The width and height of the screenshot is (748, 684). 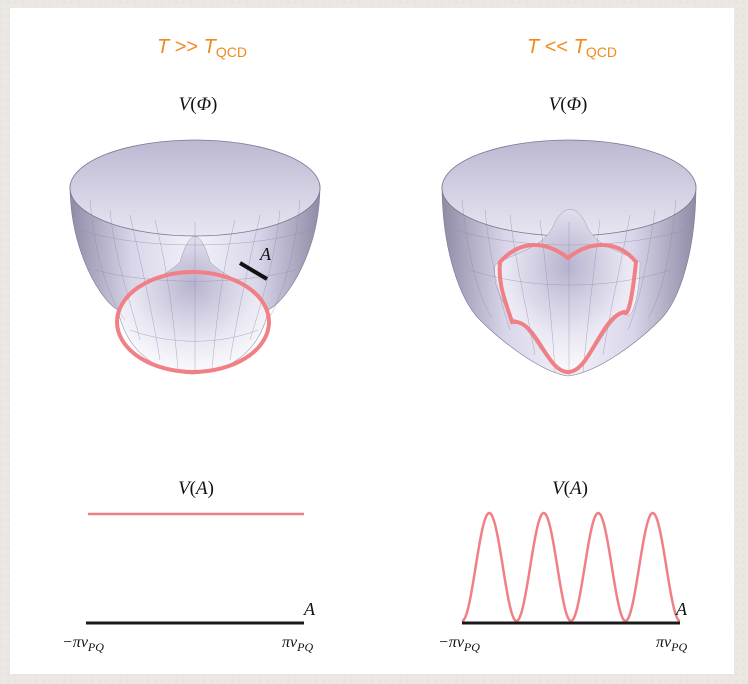 I want to click on left-plot-label: V(A), so click(x=196, y=488).